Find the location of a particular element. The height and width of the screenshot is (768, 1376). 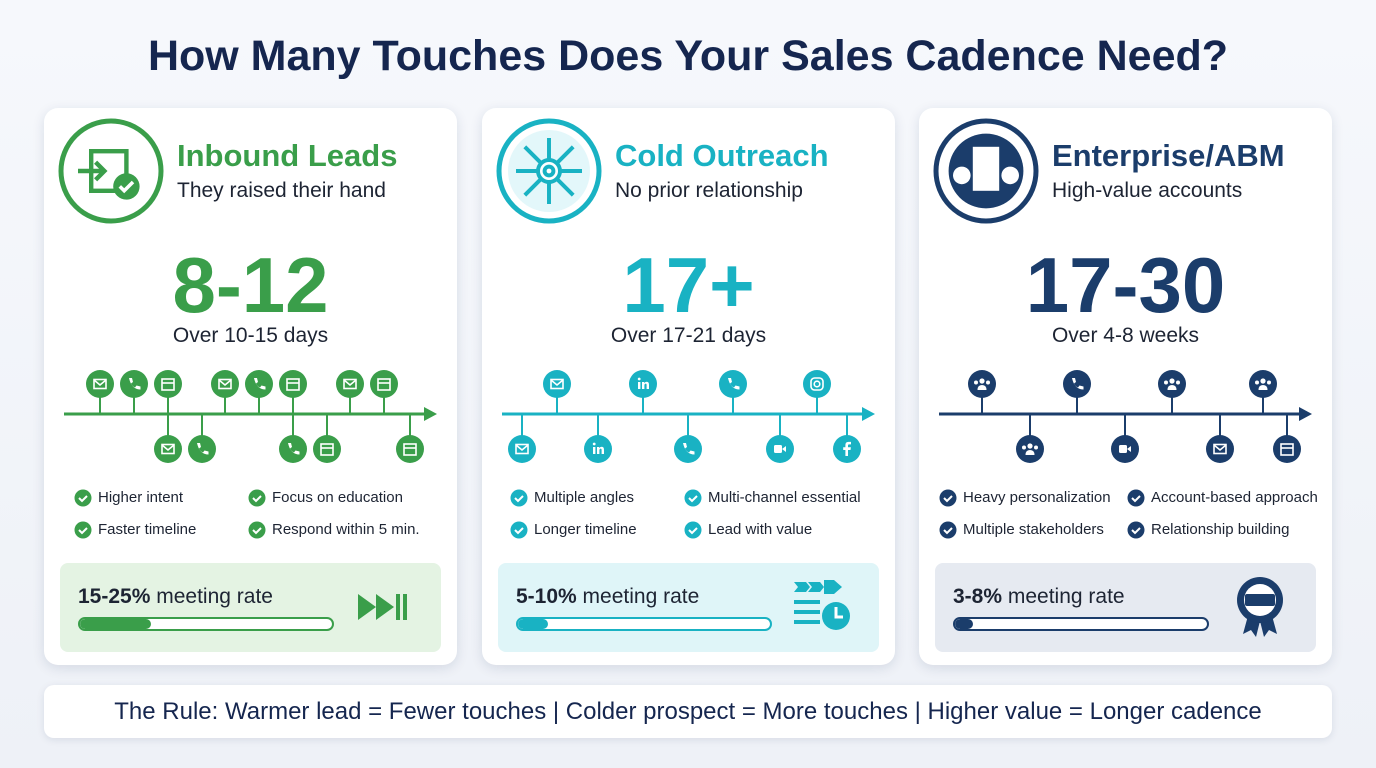

benefit-point: Respond within 5 min. is located at coordinates (334, 530).